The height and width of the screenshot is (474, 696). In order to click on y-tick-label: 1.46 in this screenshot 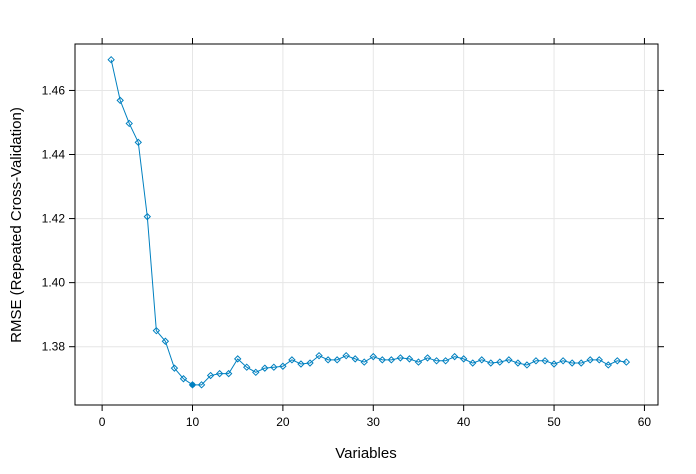, I will do `click(54, 90)`.